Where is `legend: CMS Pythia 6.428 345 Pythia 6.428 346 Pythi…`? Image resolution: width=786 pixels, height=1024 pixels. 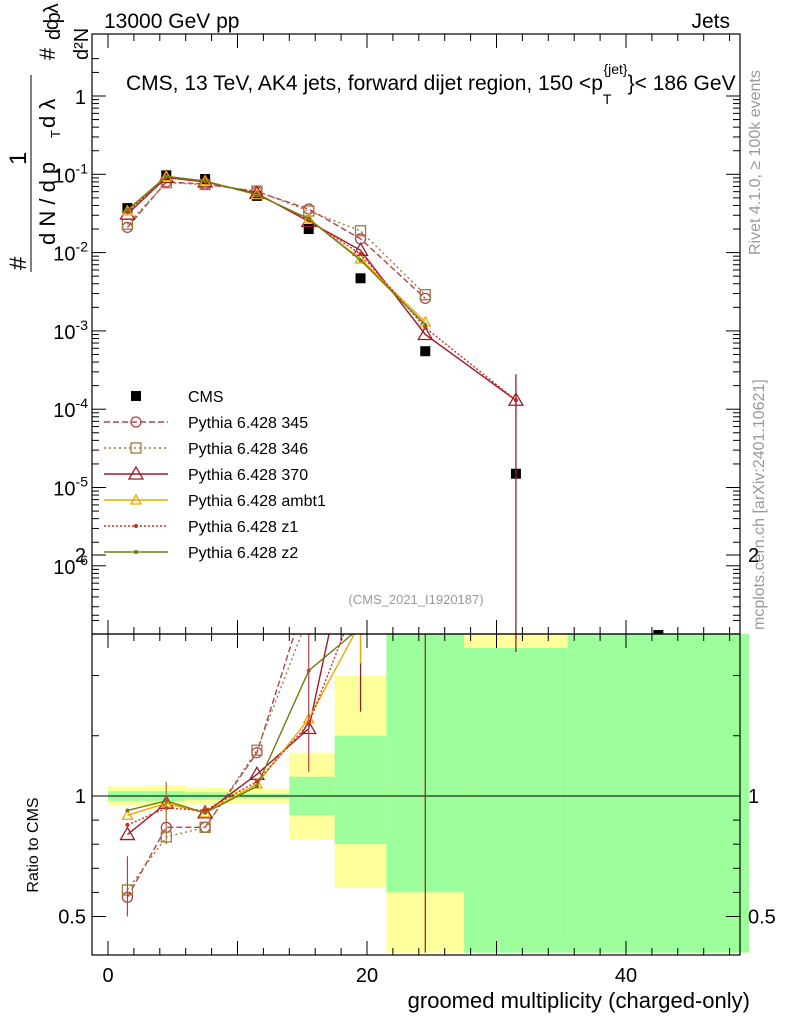
legend: CMS Pythia 6.428 345 Pythia 6.428 346 Pythi… is located at coordinates (215, 475).